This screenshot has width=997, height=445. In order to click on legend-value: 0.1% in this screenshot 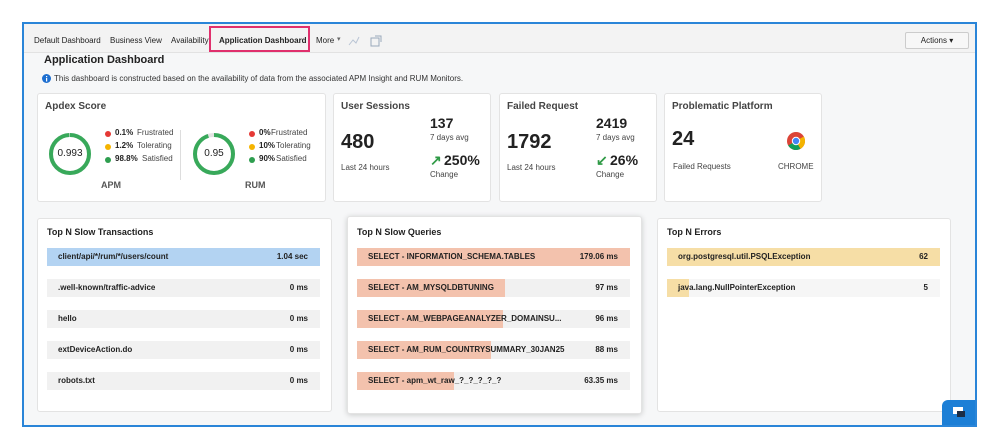, I will do `click(124, 132)`.